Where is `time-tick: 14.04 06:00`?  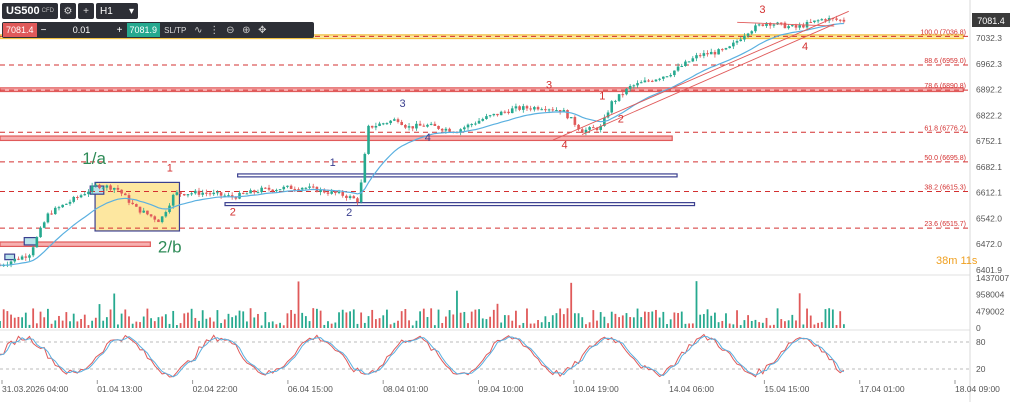 time-tick: 14.04 06:00 is located at coordinates (691, 389).